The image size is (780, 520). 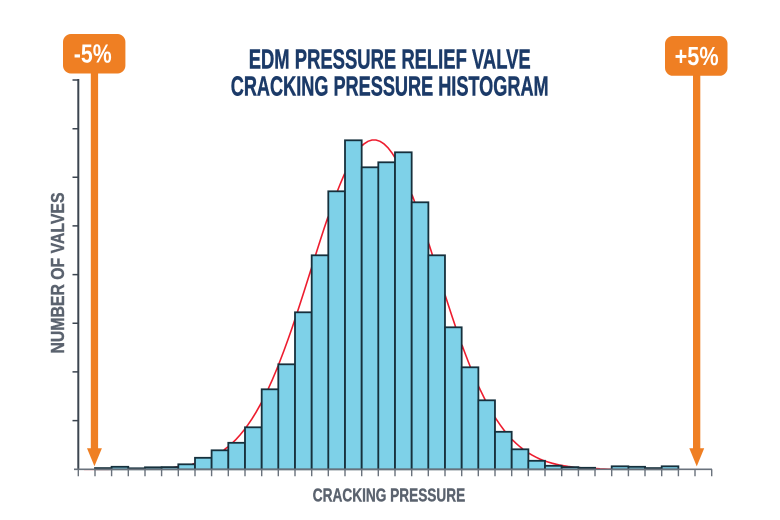 What do you see at coordinates (93, 55) in the screenshot?
I see `svg-text: -5%` at bounding box center [93, 55].